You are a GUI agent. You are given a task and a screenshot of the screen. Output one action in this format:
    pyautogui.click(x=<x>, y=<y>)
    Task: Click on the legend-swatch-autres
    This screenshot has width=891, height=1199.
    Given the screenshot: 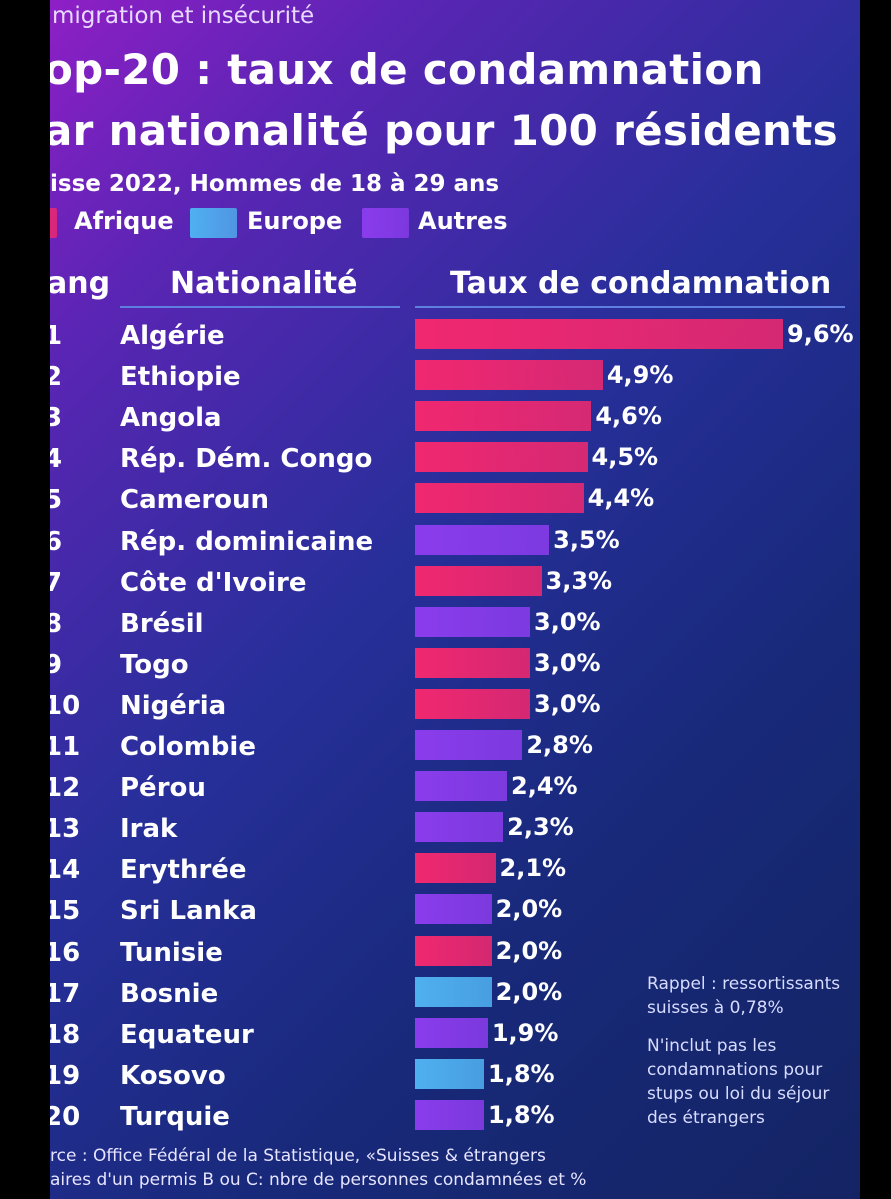 What is the action you would take?
    pyautogui.click(x=385, y=223)
    